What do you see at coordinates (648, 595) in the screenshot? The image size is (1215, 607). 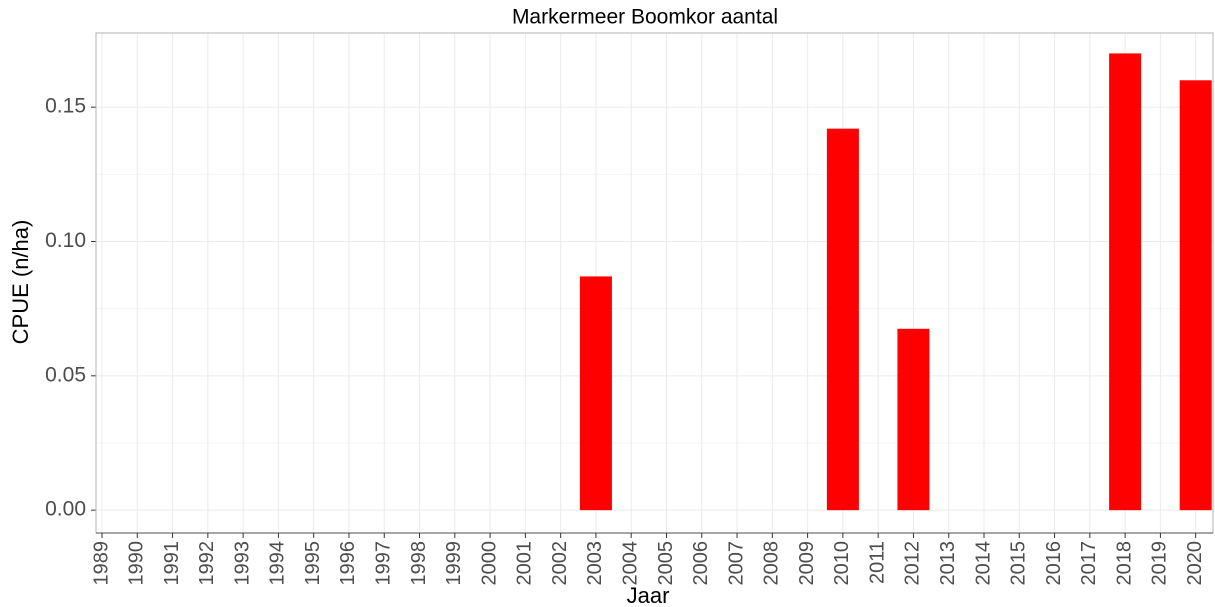 I see `x-axis-label: Jaar` at bounding box center [648, 595].